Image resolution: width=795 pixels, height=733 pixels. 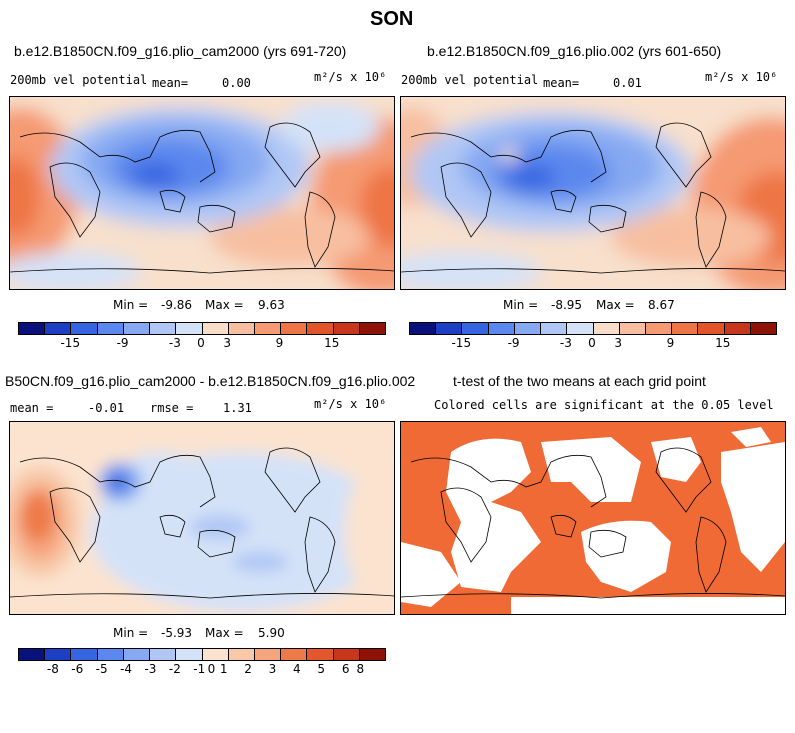 What do you see at coordinates (567, 305) in the screenshot?
I see `min-value-top-right: -8.95` at bounding box center [567, 305].